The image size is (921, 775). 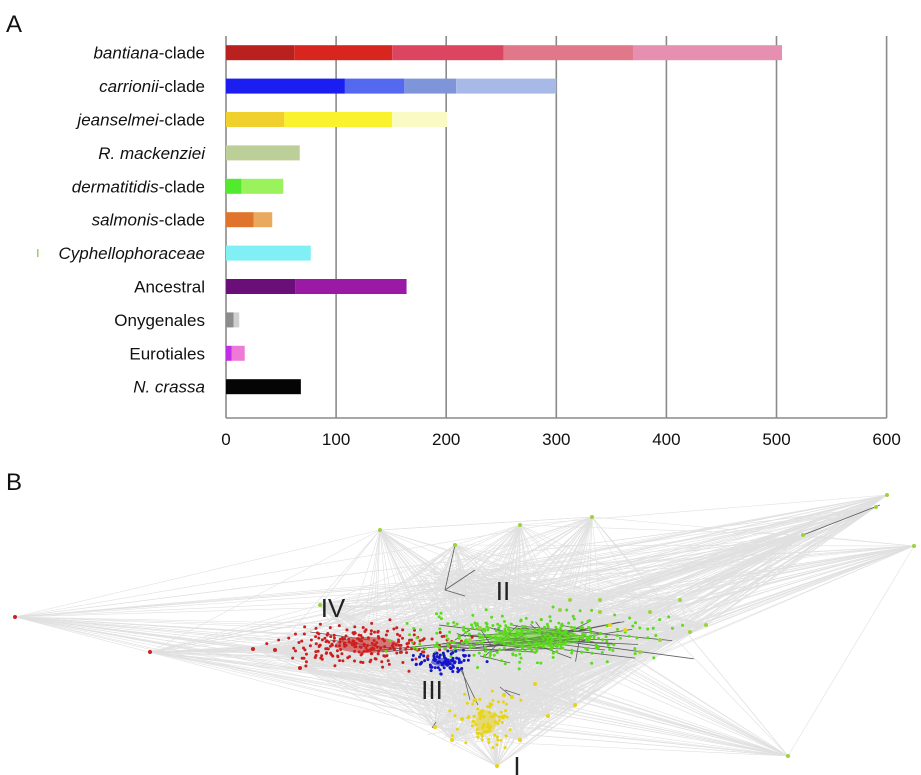 What do you see at coordinates (367, 645) in the screenshot?
I see `cluster-core` at bounding box center [367, 645].